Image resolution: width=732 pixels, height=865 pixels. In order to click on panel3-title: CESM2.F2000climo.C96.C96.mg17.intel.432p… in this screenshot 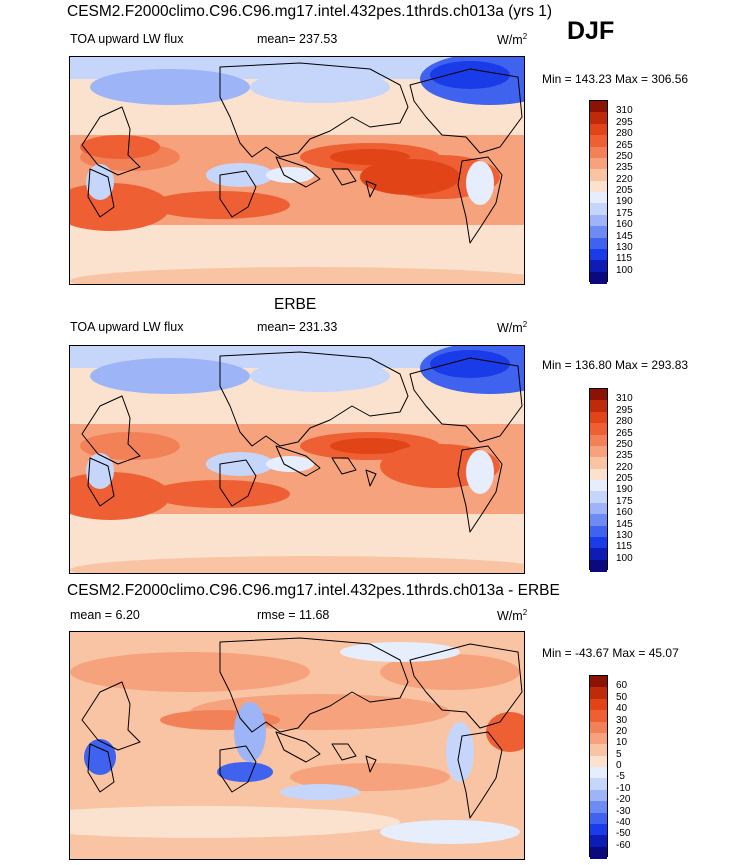, I will do `click(313, 590)`.